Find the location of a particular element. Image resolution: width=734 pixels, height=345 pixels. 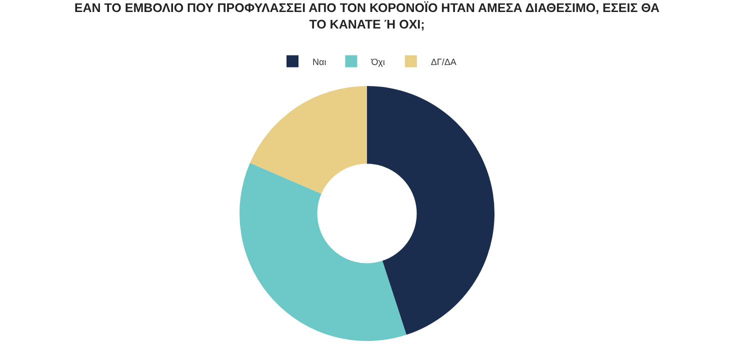

legend-label: ΔΓ/ΔΑ is located at coordinates (443, 61).